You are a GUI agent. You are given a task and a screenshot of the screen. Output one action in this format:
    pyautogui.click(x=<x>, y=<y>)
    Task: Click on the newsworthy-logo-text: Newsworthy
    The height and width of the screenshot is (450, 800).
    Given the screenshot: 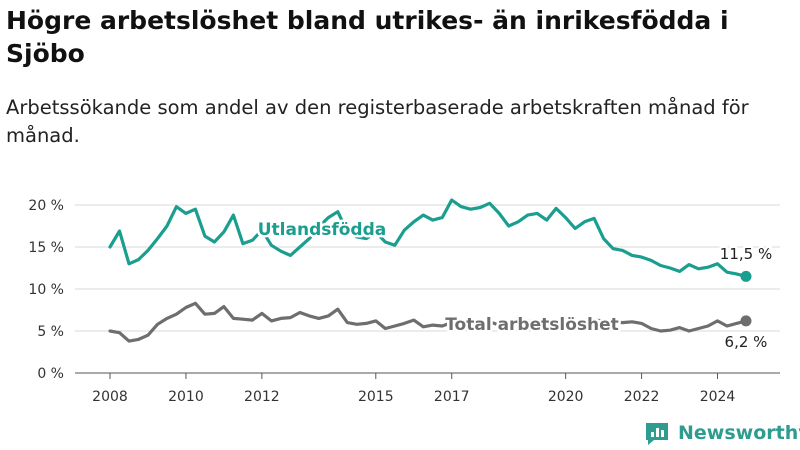 What is the action you would take?
    pyautogui.click(x=739, y=433)
    